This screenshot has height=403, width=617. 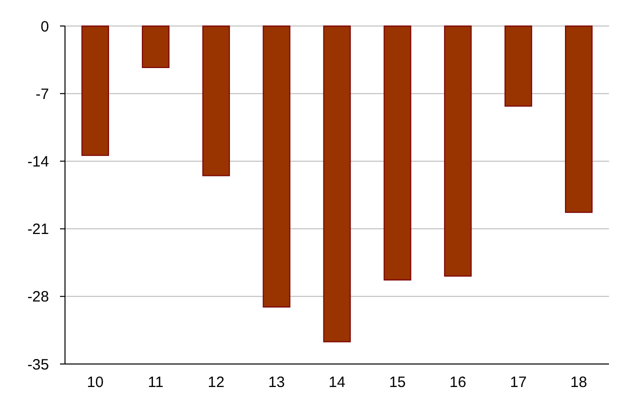 I want to click on x-tick-label: 13, so click(x=276, y=382).